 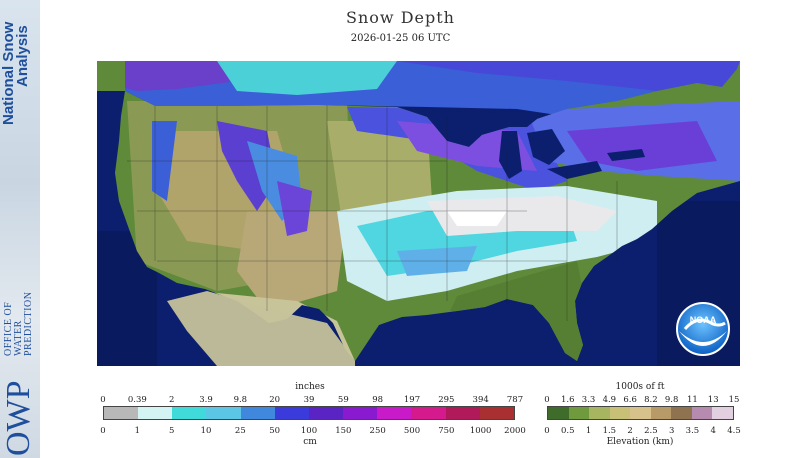 I want to click on analysis-datetime: 2026-01-25 06 UTC, so click(x=400, y=38).